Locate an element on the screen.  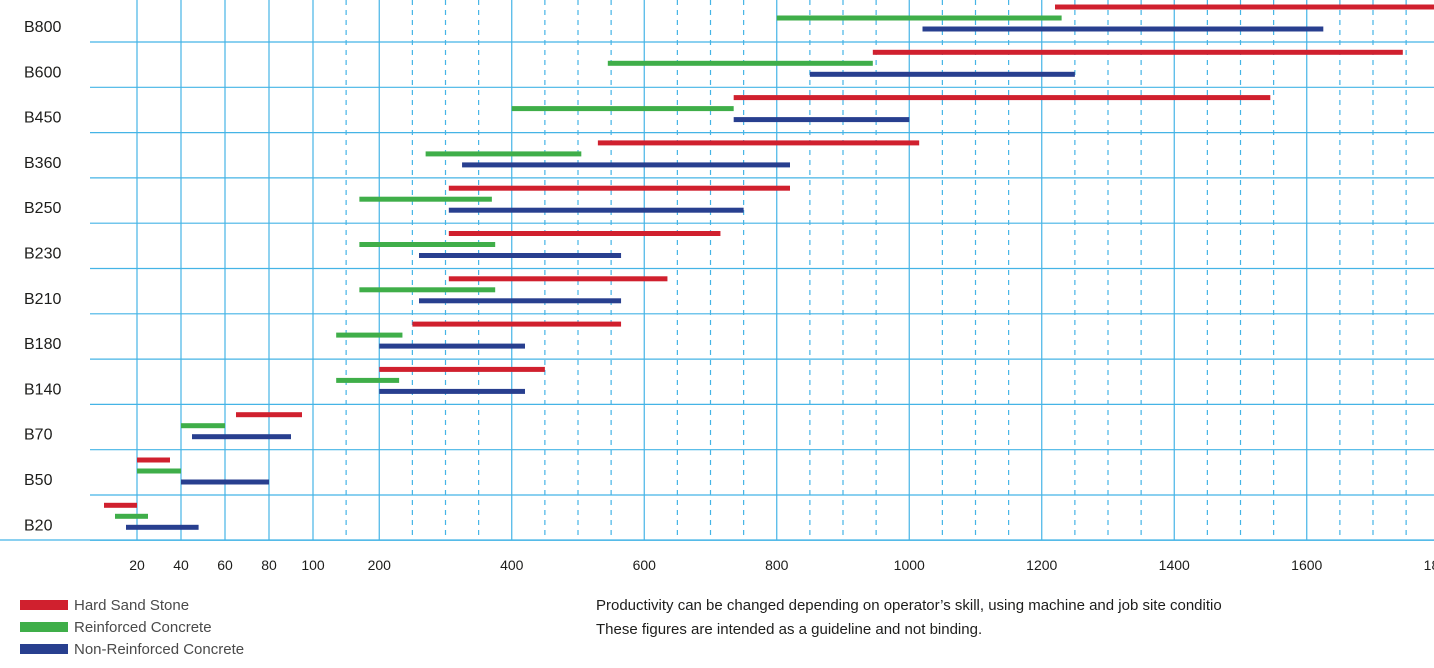
legend-label: Reinforced Concrete is located at coordinates (143, 627).